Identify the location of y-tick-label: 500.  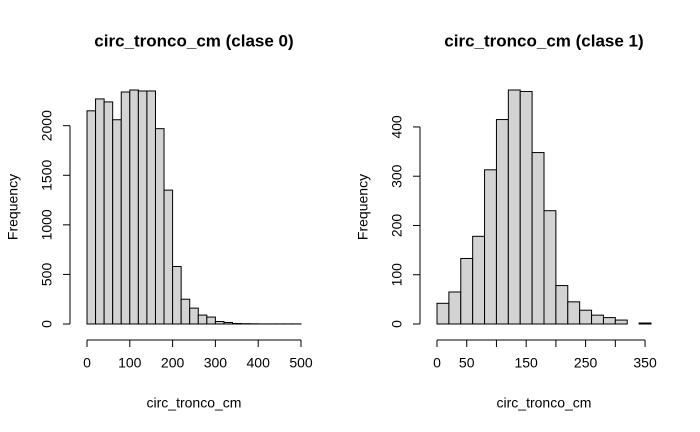
(47, 275).